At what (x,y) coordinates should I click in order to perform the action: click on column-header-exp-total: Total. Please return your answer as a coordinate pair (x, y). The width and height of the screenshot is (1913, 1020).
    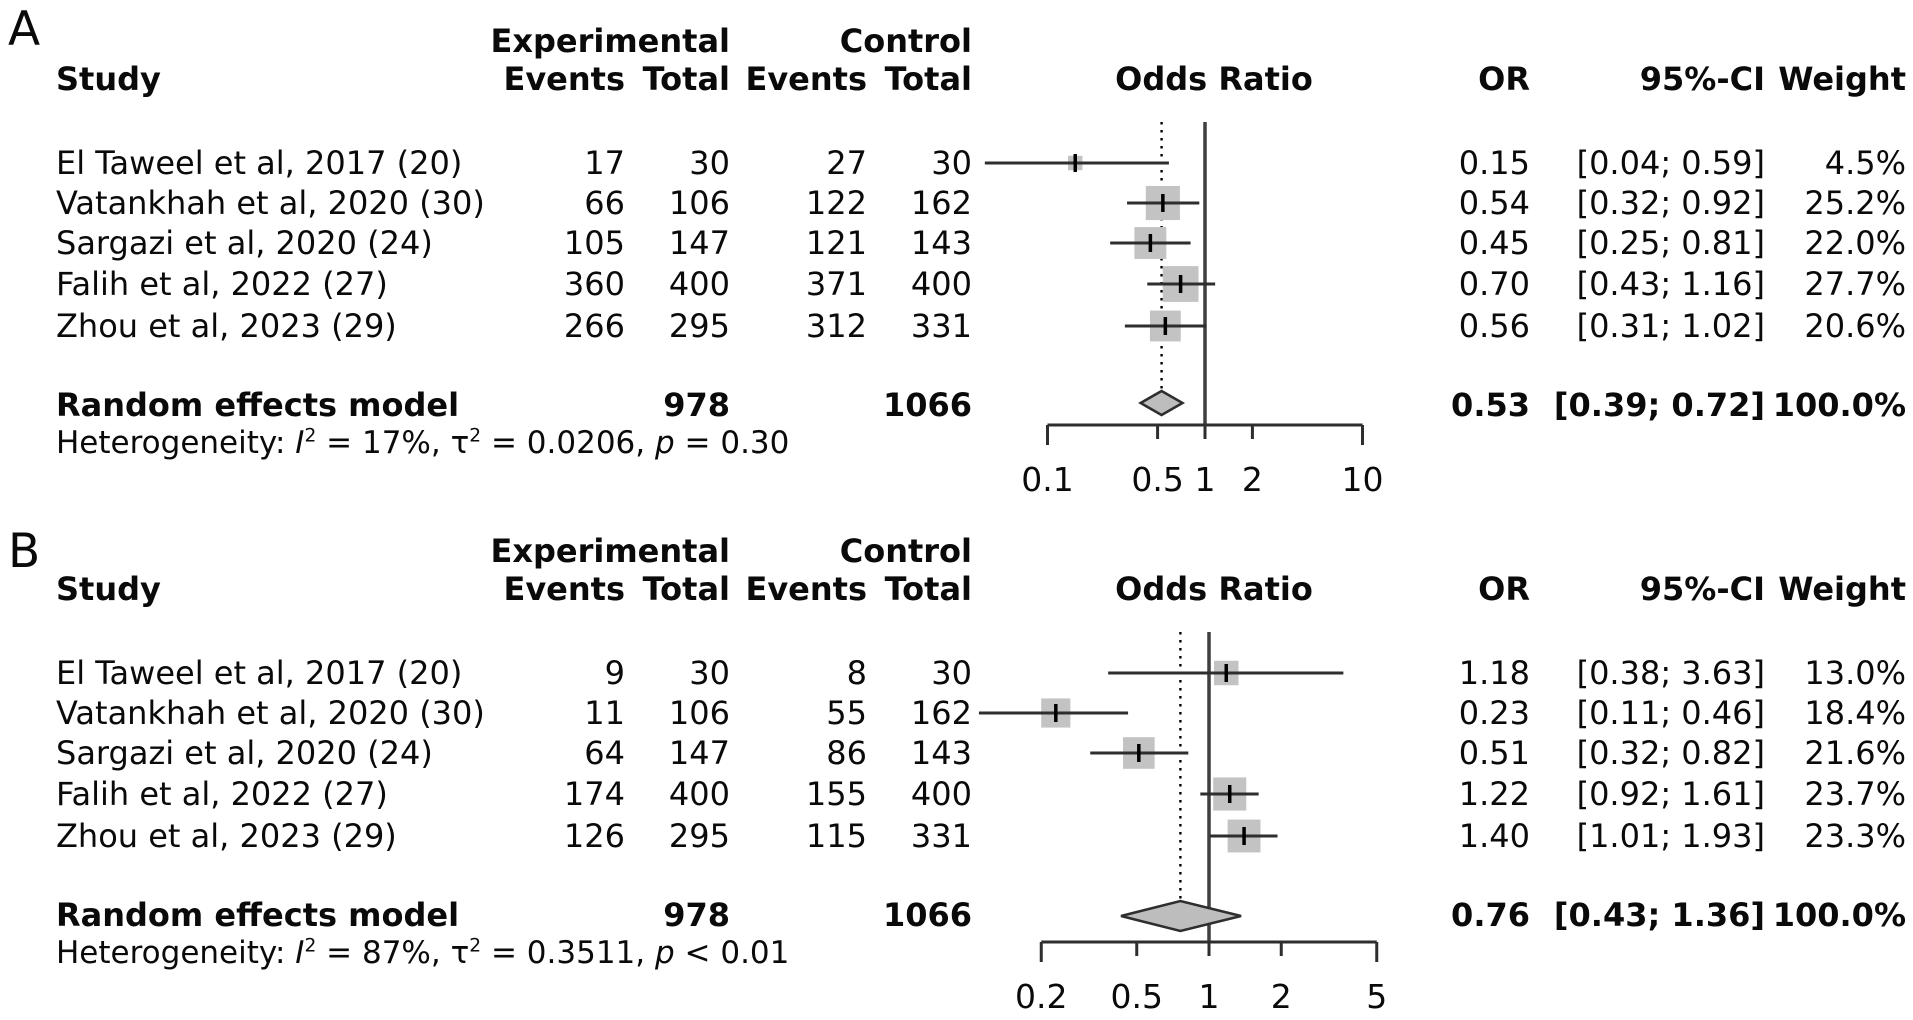
    Looking at the image, I should click on (686, 589).